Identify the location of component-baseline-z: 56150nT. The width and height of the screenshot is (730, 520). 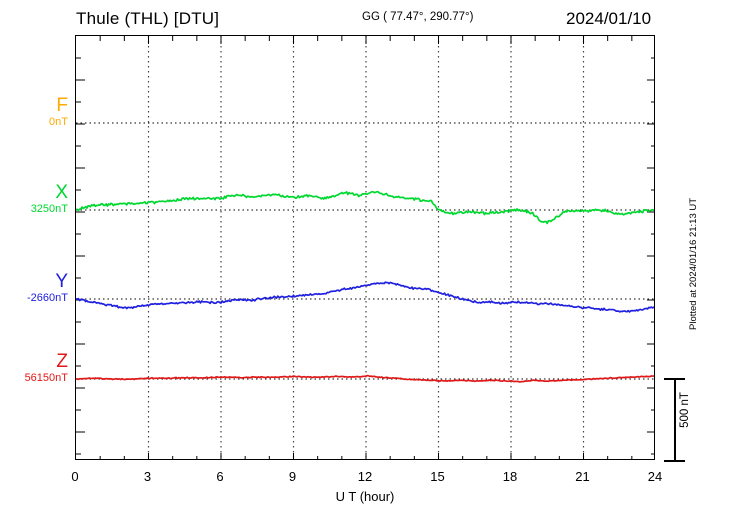
(46, 378).